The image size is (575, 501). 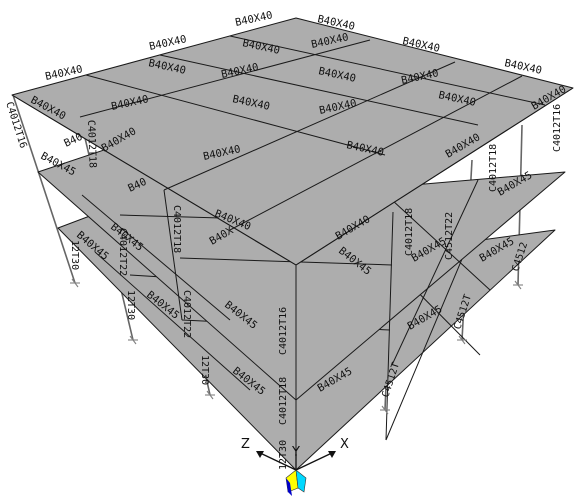 I want to click on axes-triad: Z Y X, so click(x=295, y=466).